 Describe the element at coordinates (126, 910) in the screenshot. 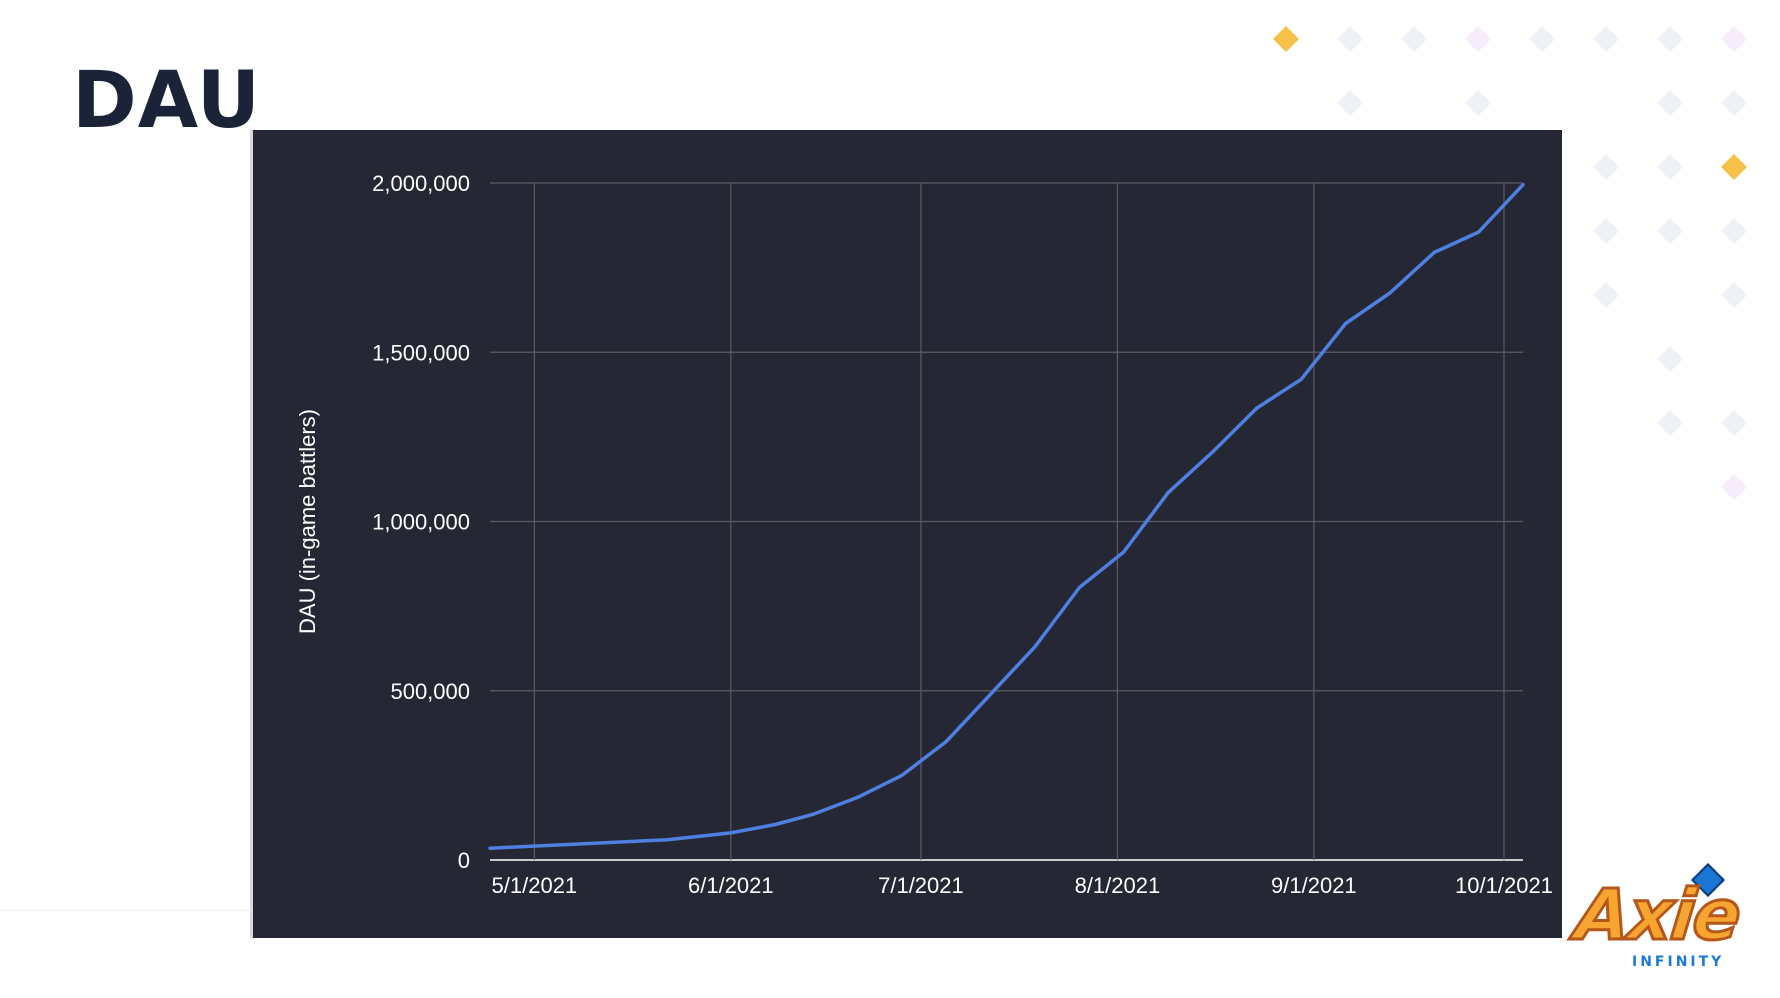

I see `footer-divider` at that location.